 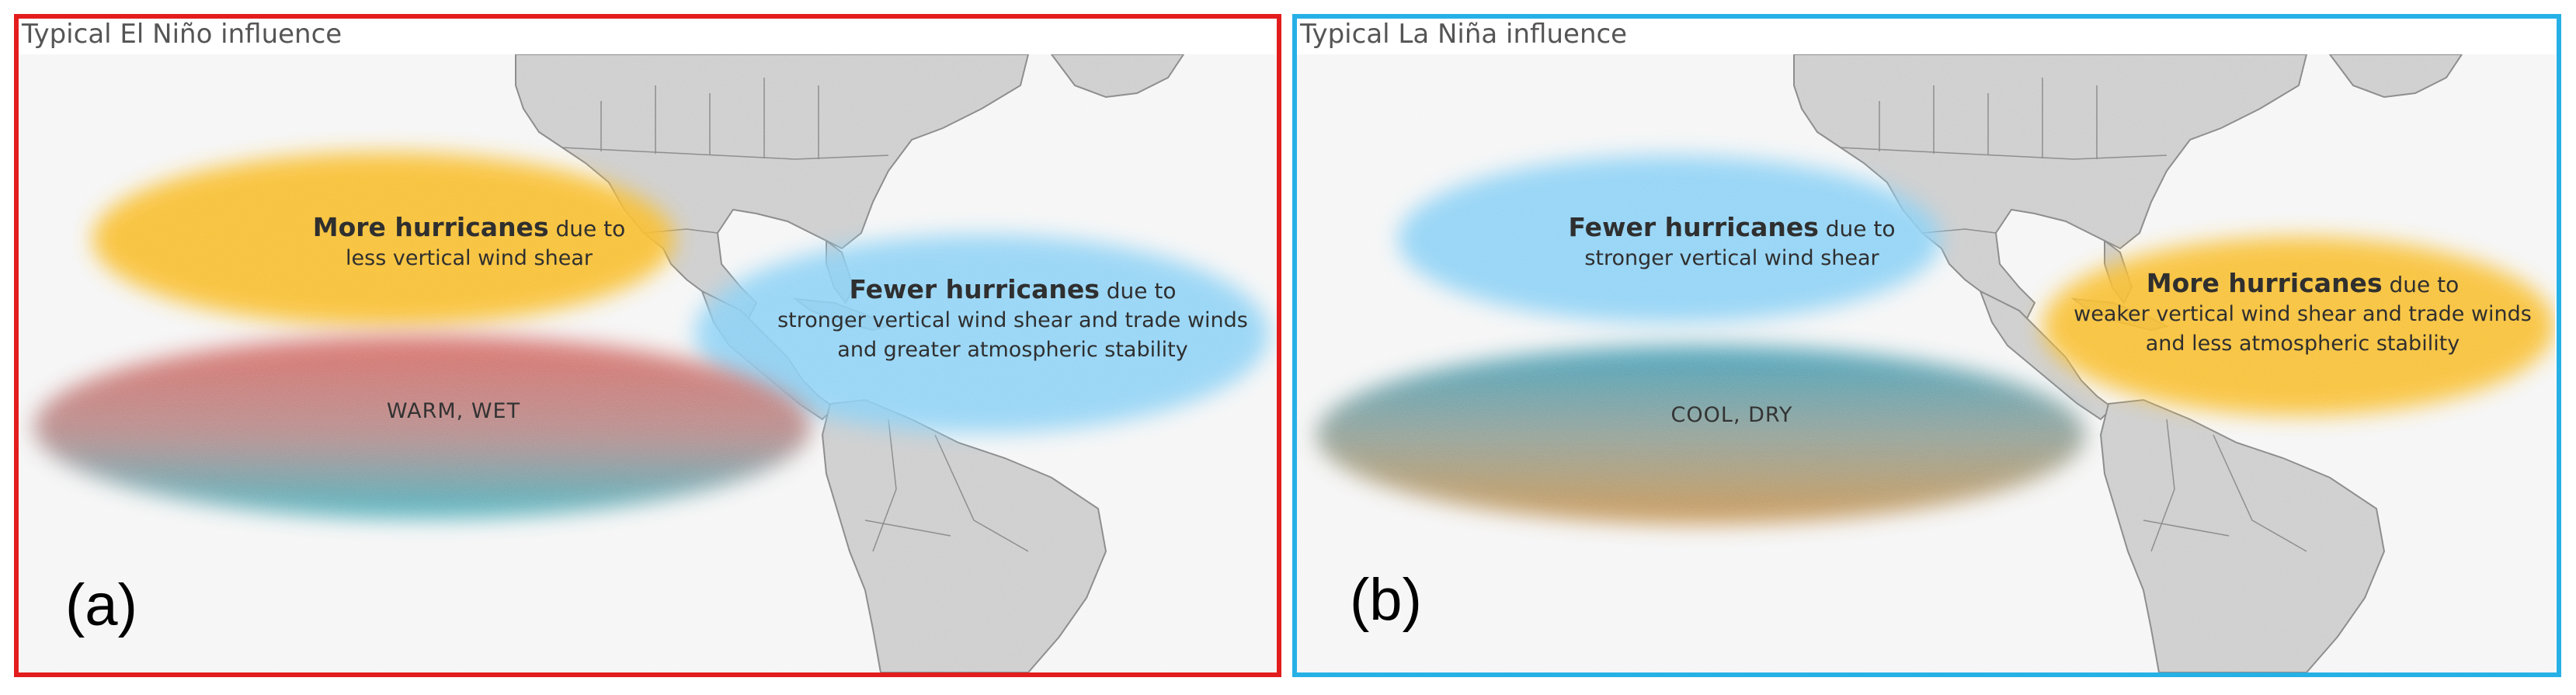 I want to click on panel-letter: (a), so click(x=101, y=605).